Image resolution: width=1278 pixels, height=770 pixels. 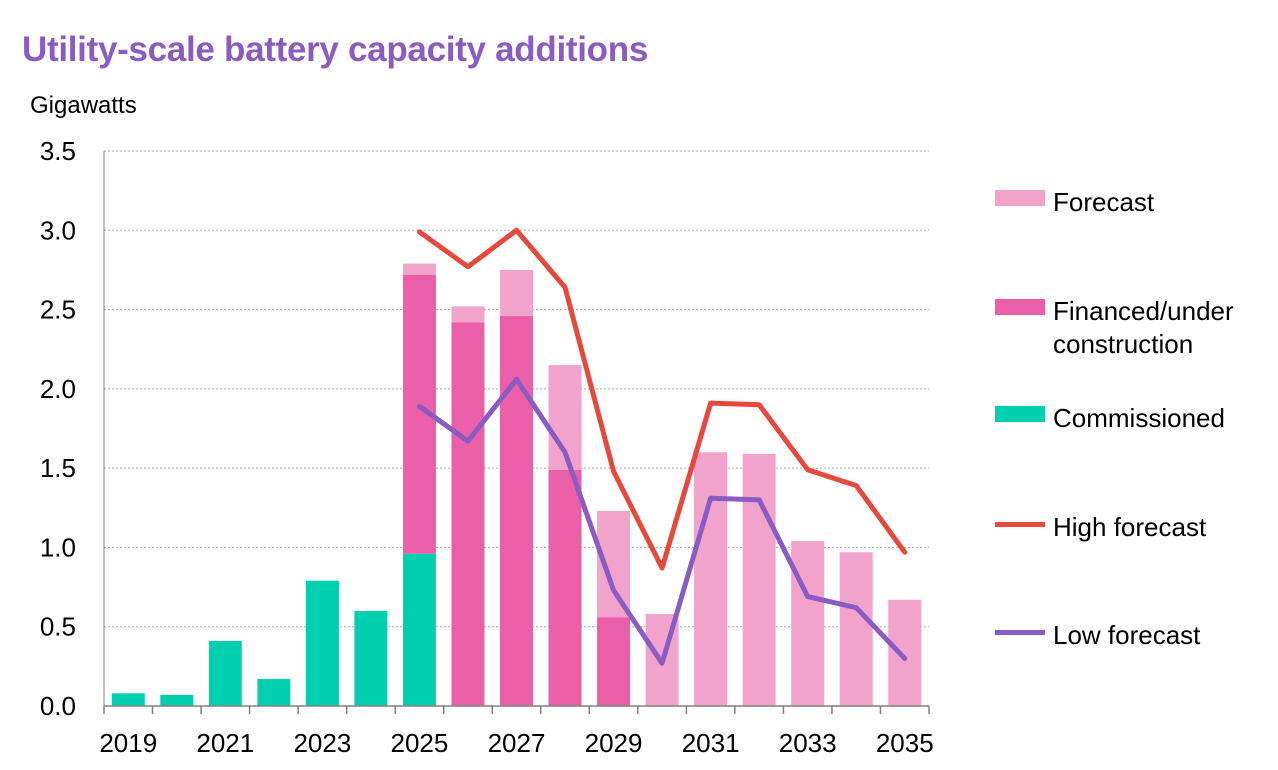 I want to click on bar-commissioned-2022, so click(x=274, y=692).